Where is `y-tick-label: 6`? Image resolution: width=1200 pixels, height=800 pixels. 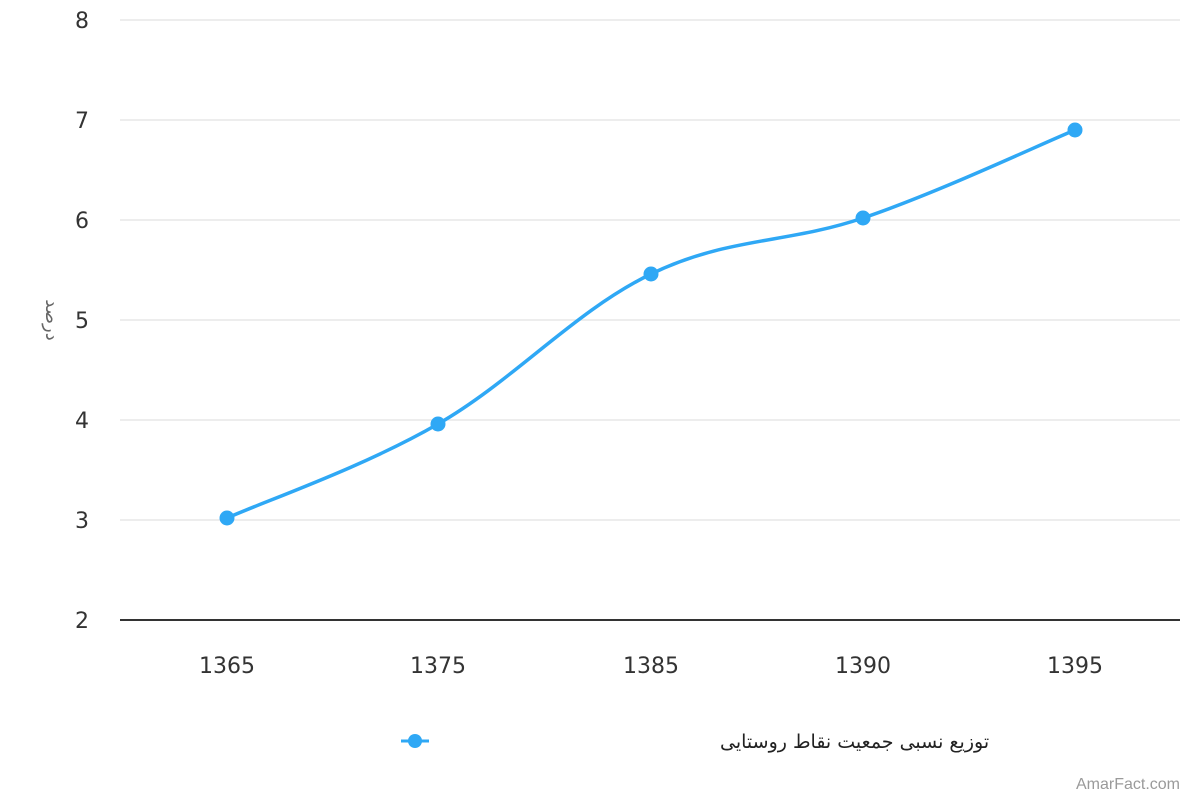 y-tick-label: 6 is located at coordinates (82, 221).